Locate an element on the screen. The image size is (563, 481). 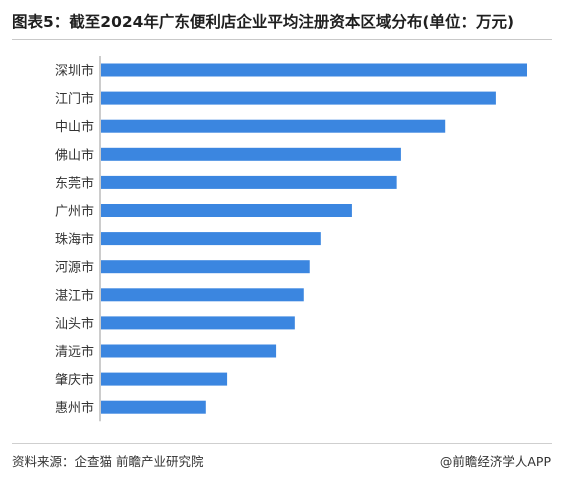
source-note: 资料来源：企查猫 前瞻产业研究院 is located at coordinates (108, 461).